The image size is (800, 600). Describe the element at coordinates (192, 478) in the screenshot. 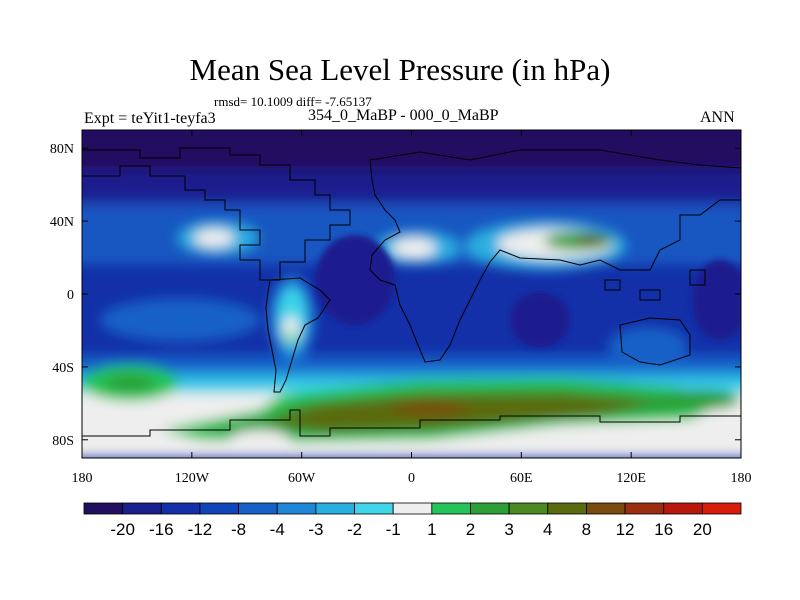

I see `x-tick-label: 120W` at that location.